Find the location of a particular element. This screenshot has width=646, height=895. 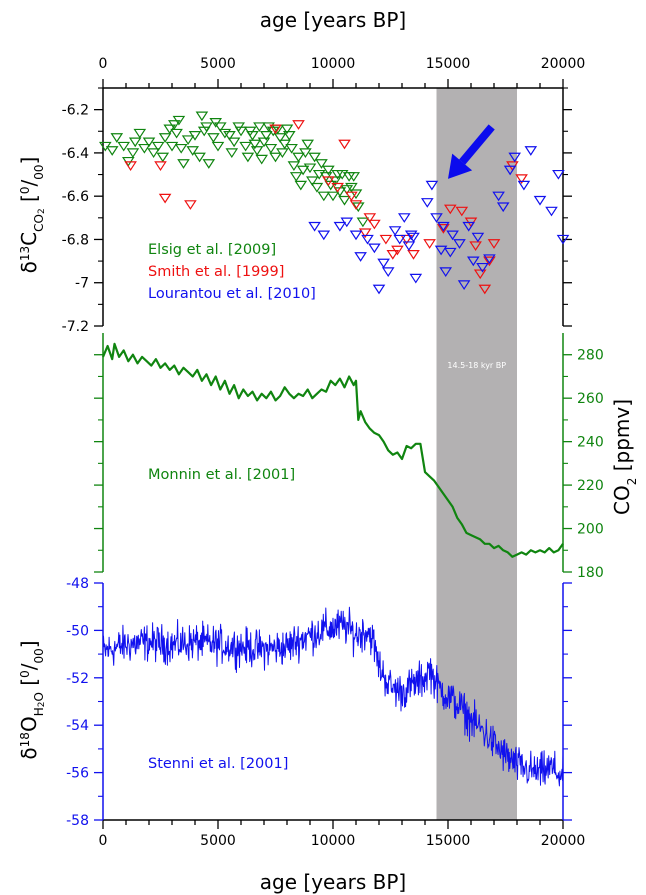

legend-elsig: Elsig et al. [2009] is located at coordinates (212, 250).